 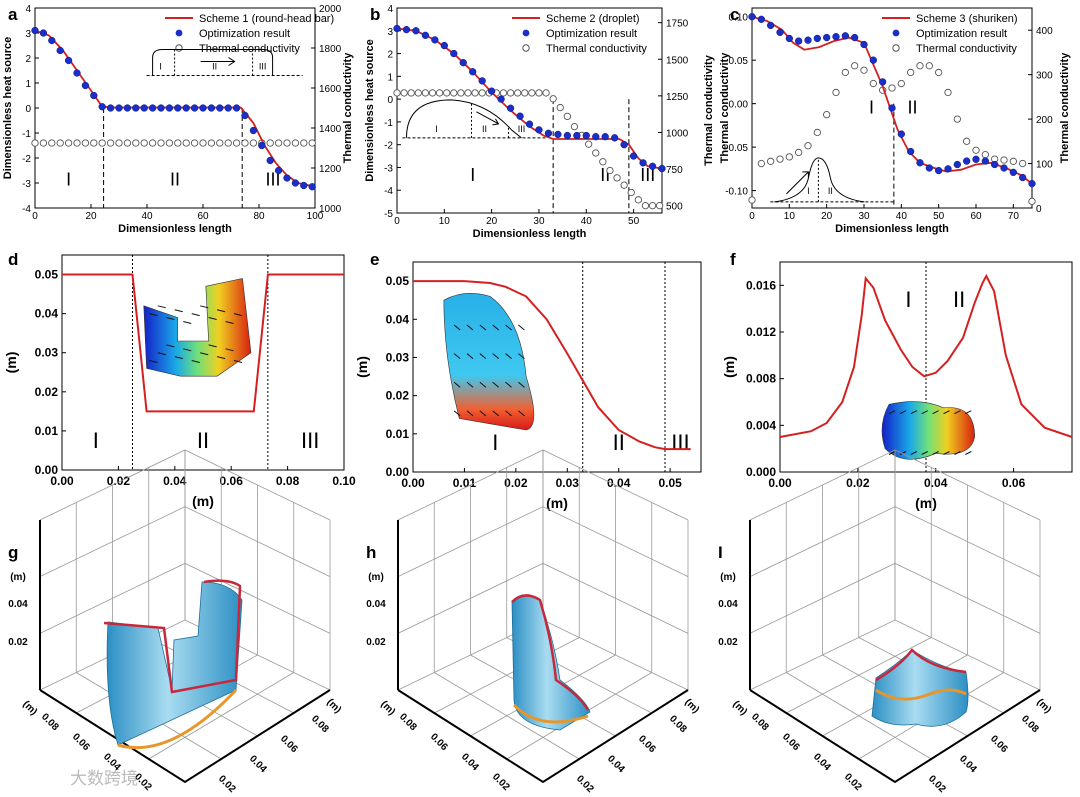 What do you see at coordinates (1065, 108) in the screenshot?
I see `y2-axis-label: Thermal conductivity` at bounding box center [1065, 108].